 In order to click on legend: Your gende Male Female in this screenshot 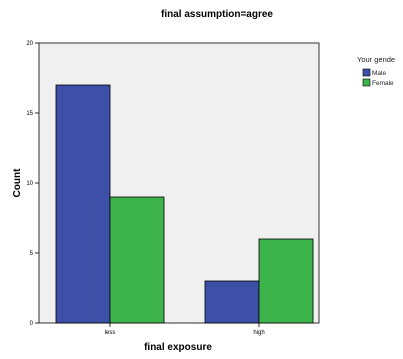, I will do `click(376, 71)`.